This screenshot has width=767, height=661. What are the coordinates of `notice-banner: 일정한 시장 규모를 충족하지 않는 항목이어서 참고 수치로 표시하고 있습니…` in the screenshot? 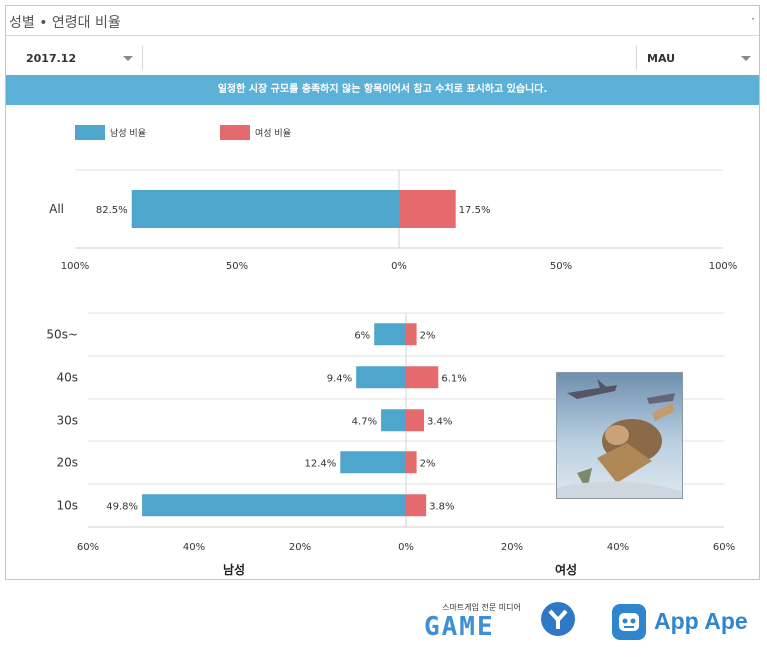 It's located at (382, 90).